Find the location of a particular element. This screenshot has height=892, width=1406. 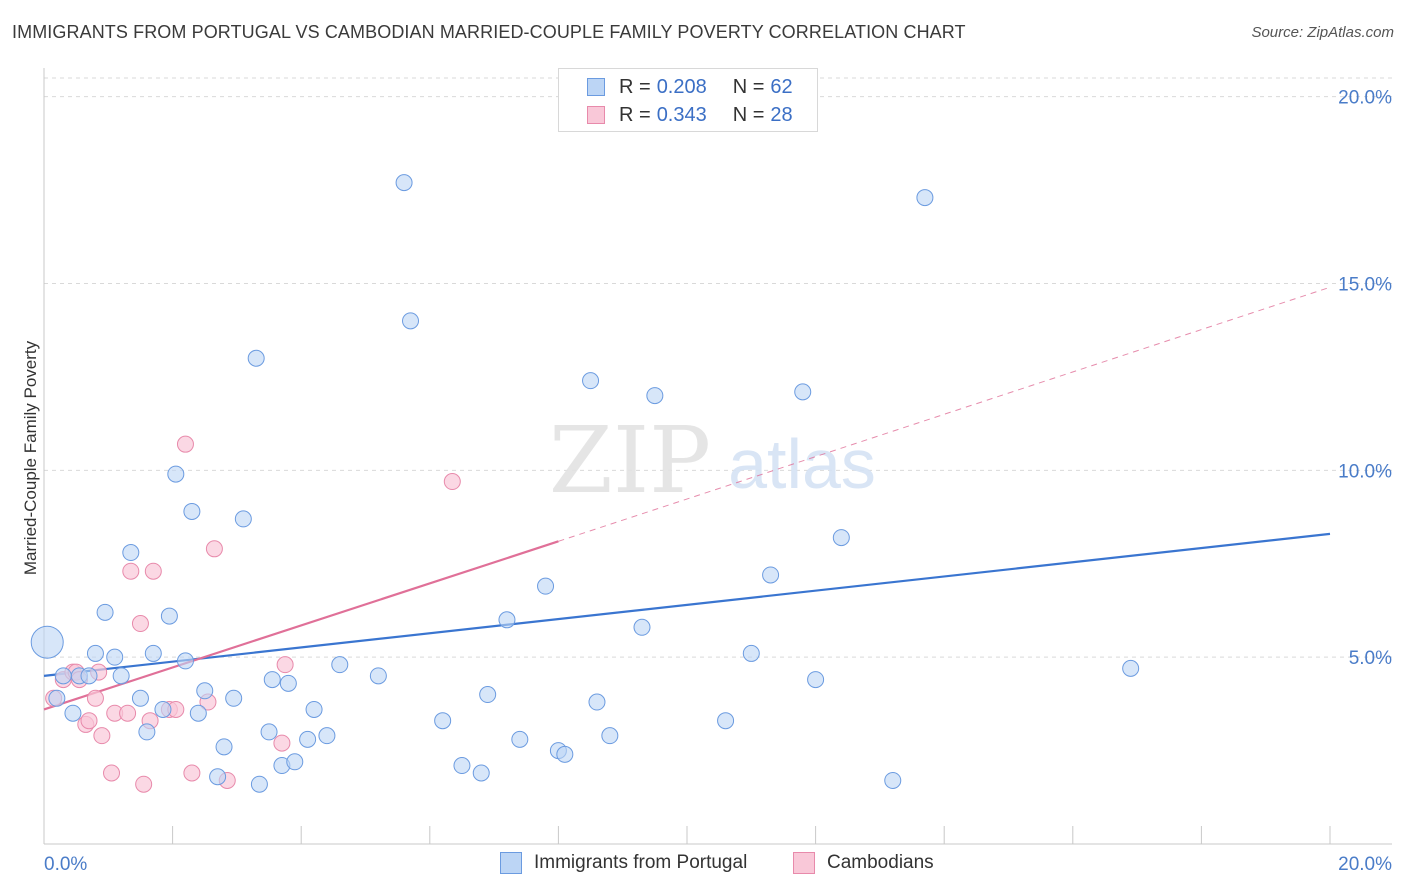

bottom-legend-cambodians: Cambodians is located at coordinates (863, 863).